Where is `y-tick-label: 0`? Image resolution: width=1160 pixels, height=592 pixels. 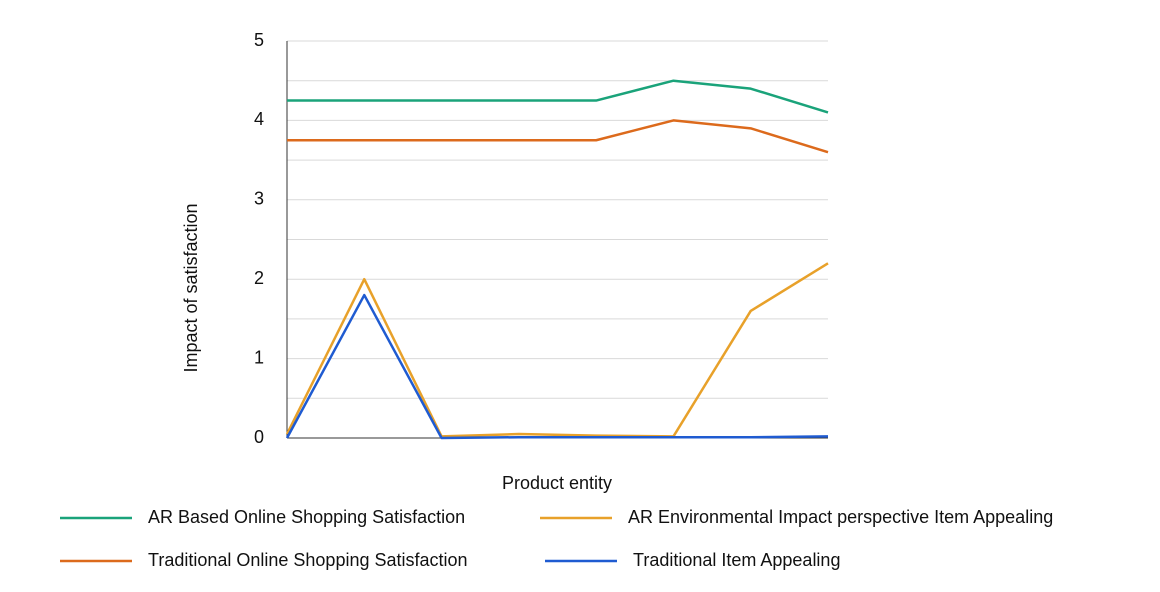 y-tick-label: 0 is located at coordinates (259, 437).